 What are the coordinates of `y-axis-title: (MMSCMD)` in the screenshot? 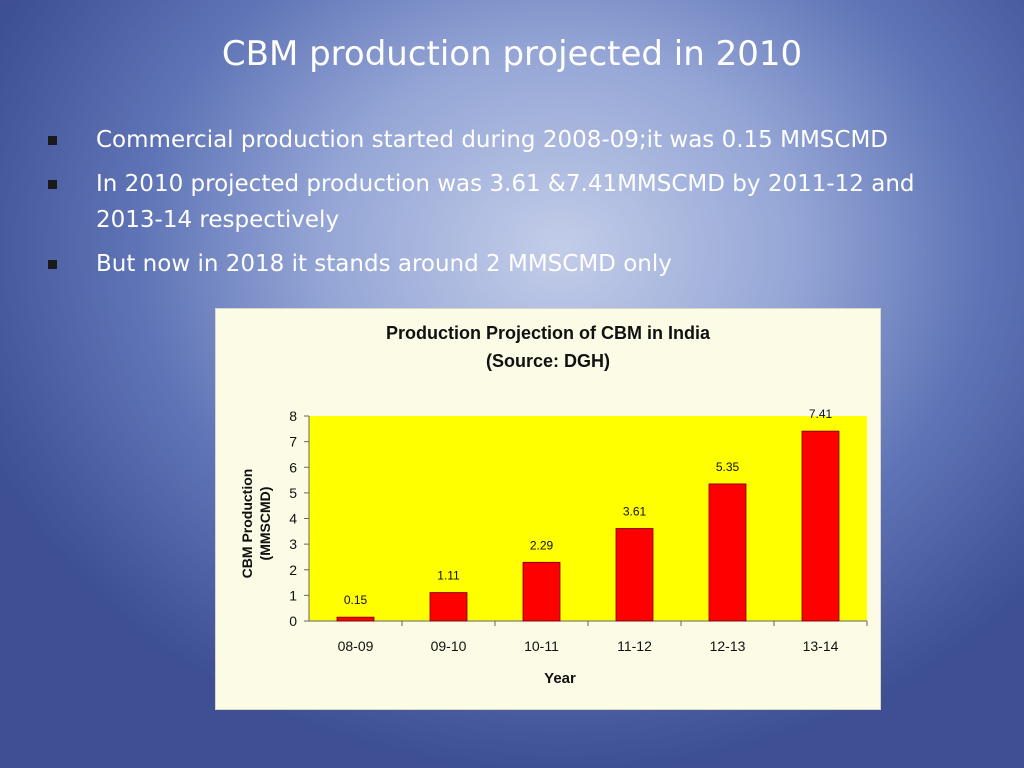 It's located at (265, 524).